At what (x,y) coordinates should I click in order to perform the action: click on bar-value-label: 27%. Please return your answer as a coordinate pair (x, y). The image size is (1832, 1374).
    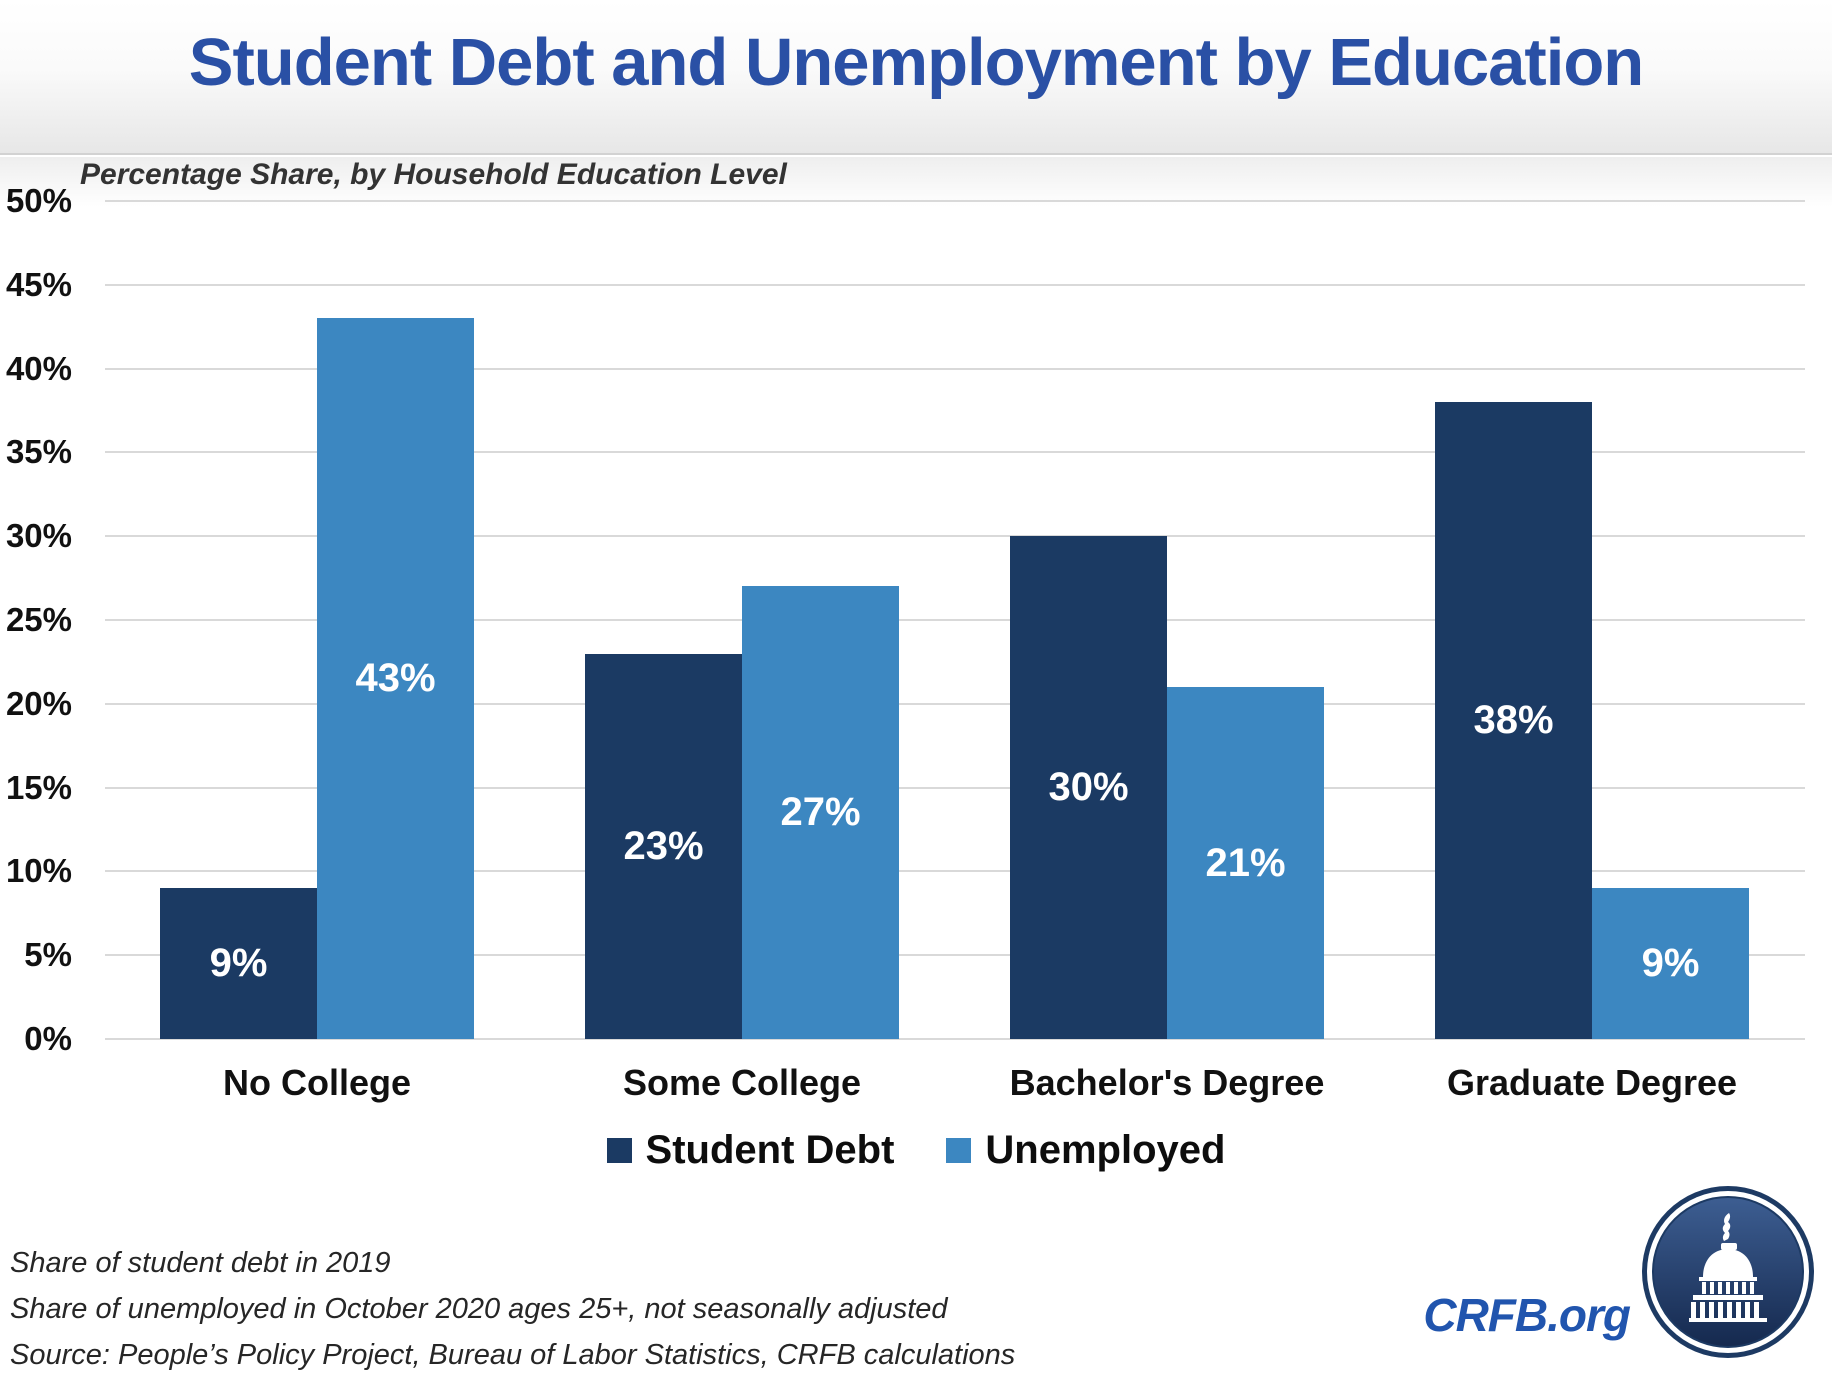
    Looking at the image, I should click on (820, 812).